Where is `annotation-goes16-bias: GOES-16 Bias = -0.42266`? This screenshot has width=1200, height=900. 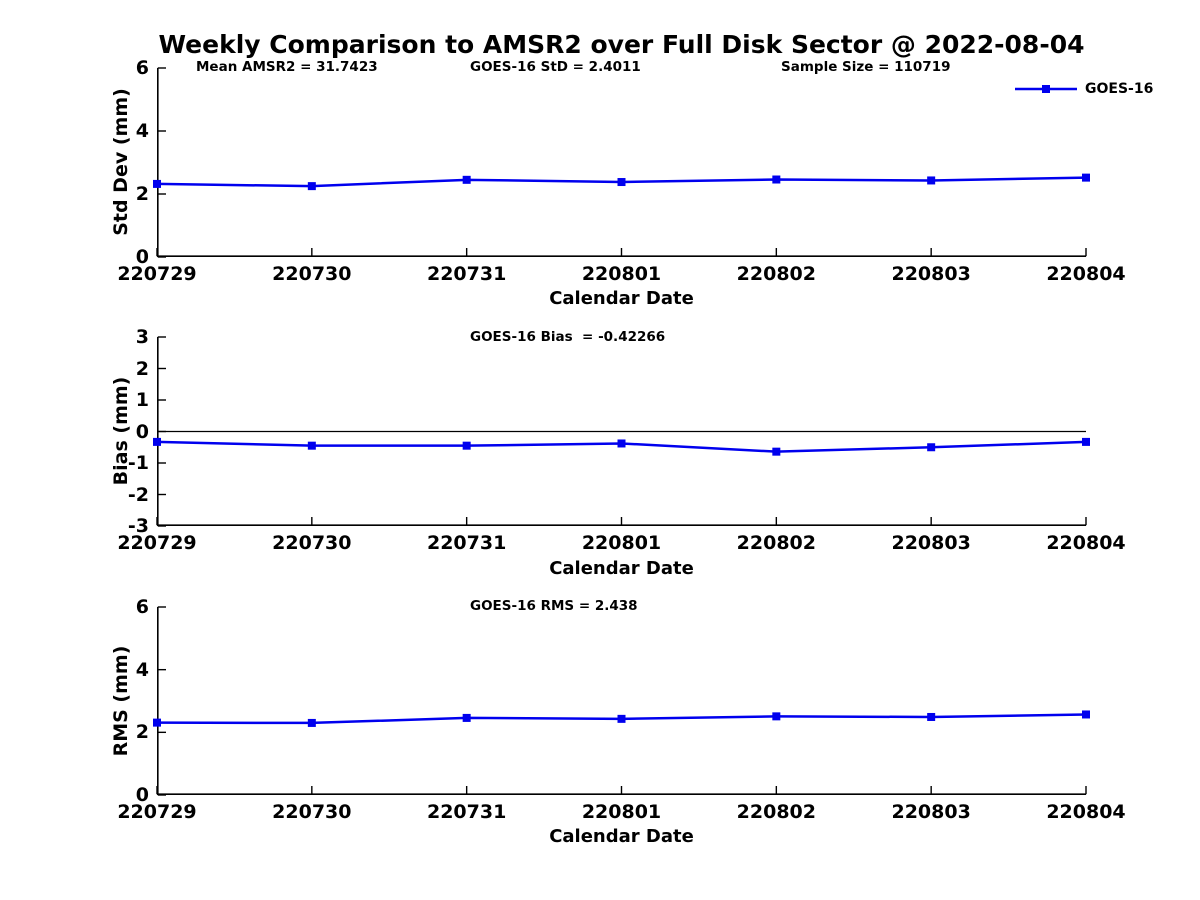 annotation-goes16-bias: GOES-16 Bias = -0.42266 is located at coordinates (568, 337).